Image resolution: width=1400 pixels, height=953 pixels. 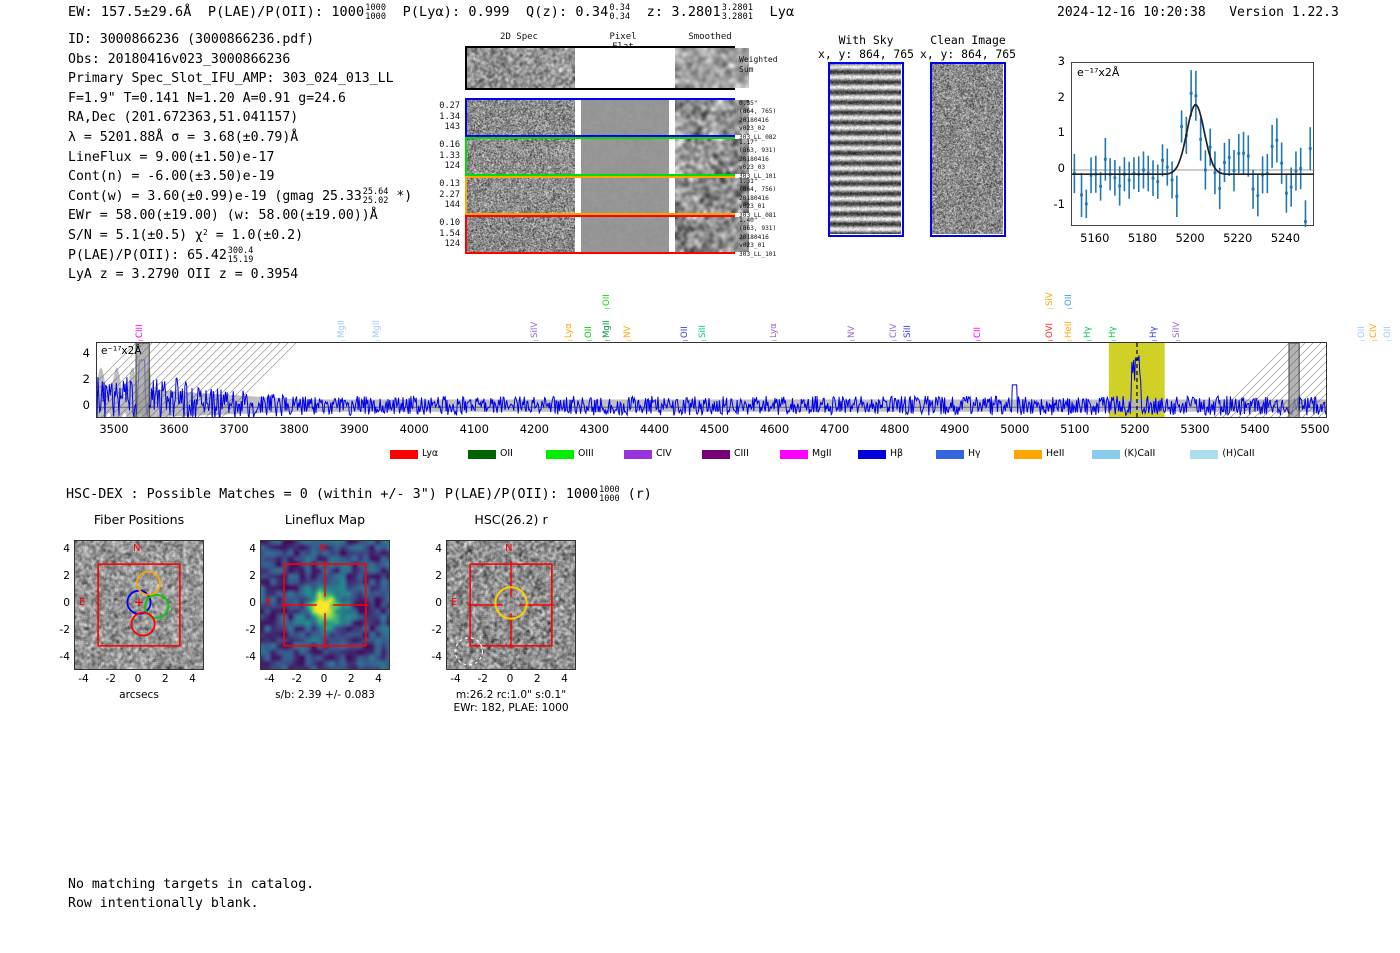 What do you see at coordinates (207, 98) in the screenshot?
I see `id-line-3: F=1.9" T=0.141 N=1.20 A=0.91 g=24.6` at bounding box center [207, 98].